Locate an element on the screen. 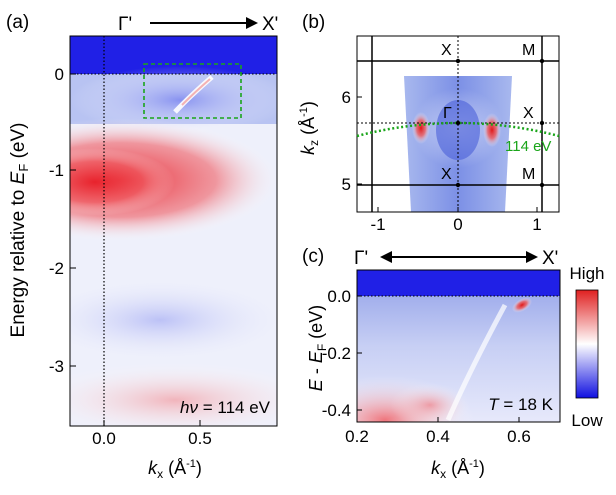 This screenshot has height=495, width=616. panel-a-xlabel-close: ) is located at coordinates (199, 468).